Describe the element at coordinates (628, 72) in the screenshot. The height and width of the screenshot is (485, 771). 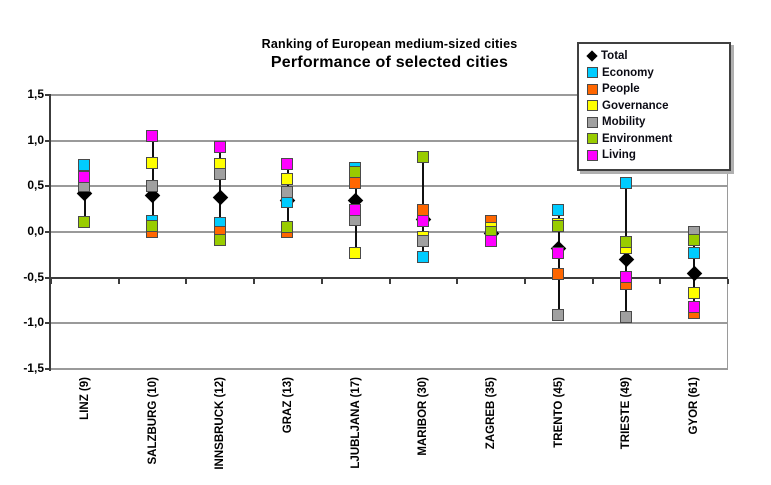
I see `legend-label: Economy` at that location.